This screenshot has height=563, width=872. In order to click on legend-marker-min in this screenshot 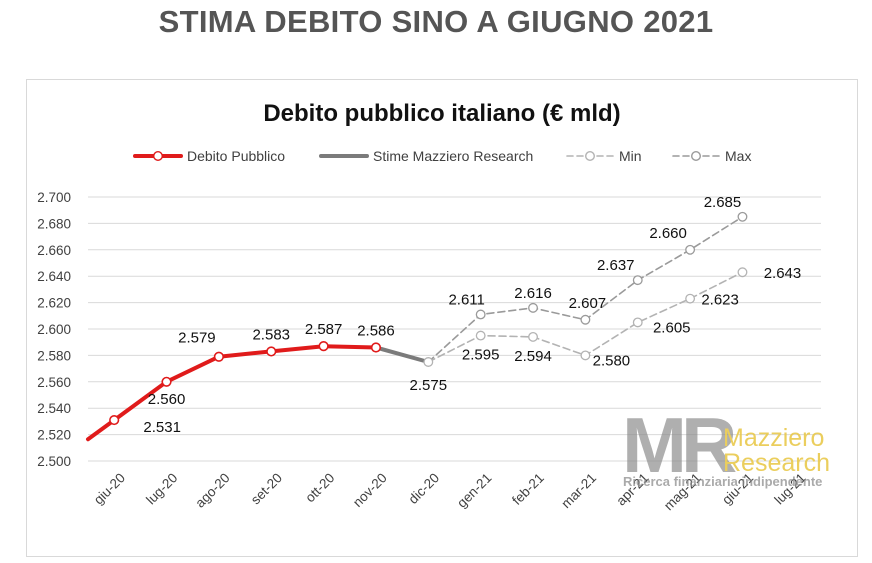, I will do `click(590, 155)`.